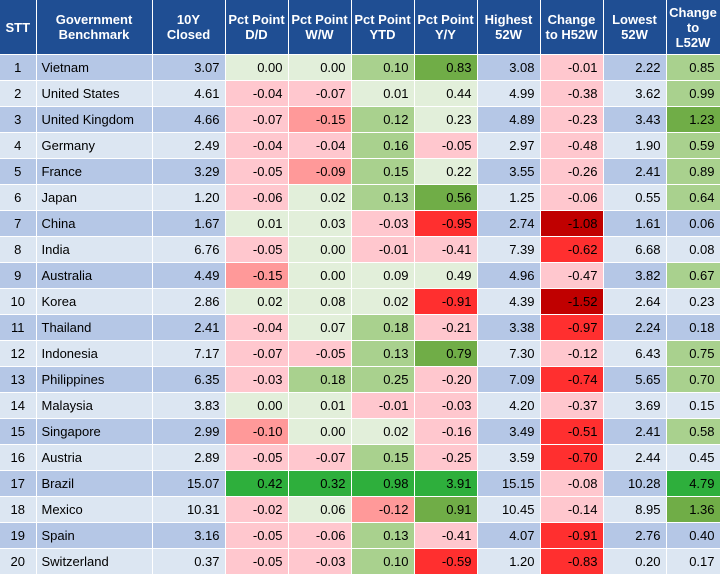 This screenshot has height=576, width=720. Describe the element at coordinates (572, 509) in the screenshot. I see `change-h52w-cell: -0.14` at that location.